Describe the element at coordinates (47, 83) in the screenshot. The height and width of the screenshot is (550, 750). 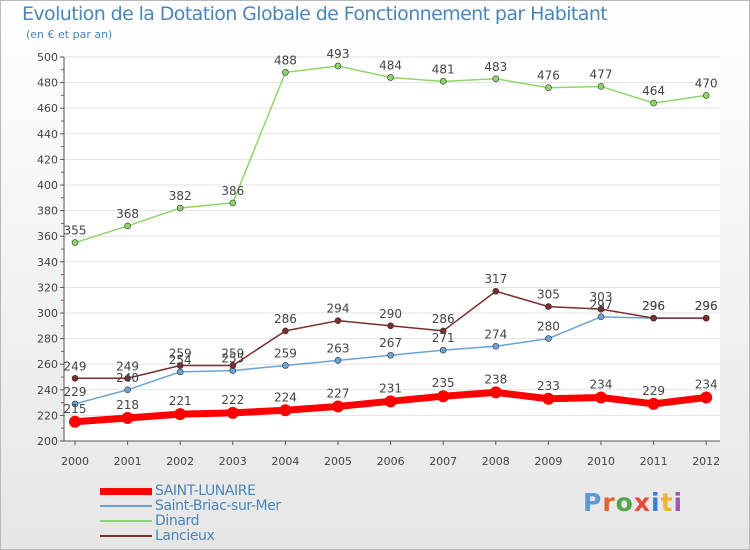
I see `y-tick-label: 480` at that location.